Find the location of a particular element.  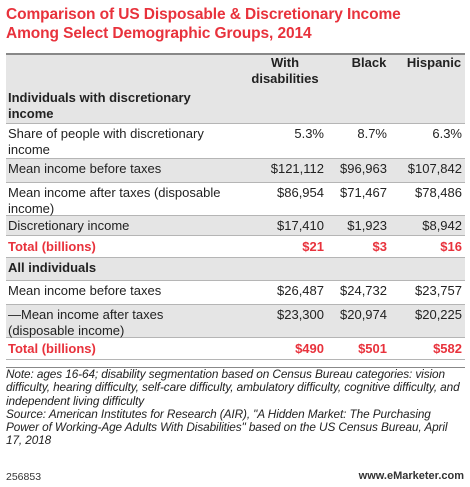

cell-value: $17,410 is located at coordinates (300, 225).